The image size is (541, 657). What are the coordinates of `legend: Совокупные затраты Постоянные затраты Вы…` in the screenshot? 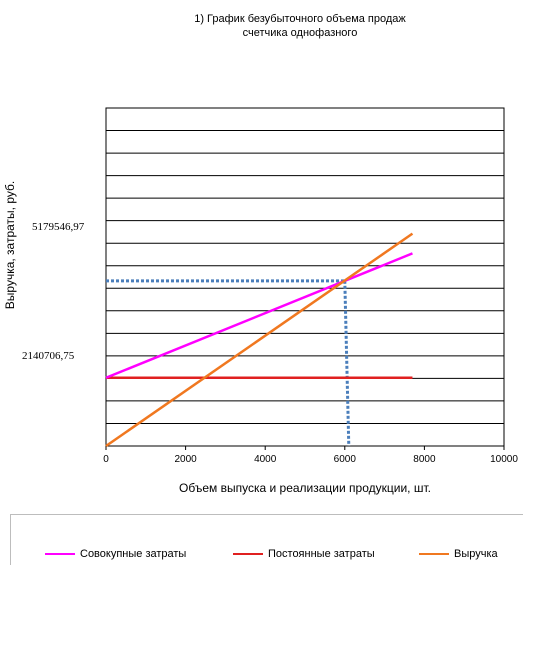 It's located at (270, 556).